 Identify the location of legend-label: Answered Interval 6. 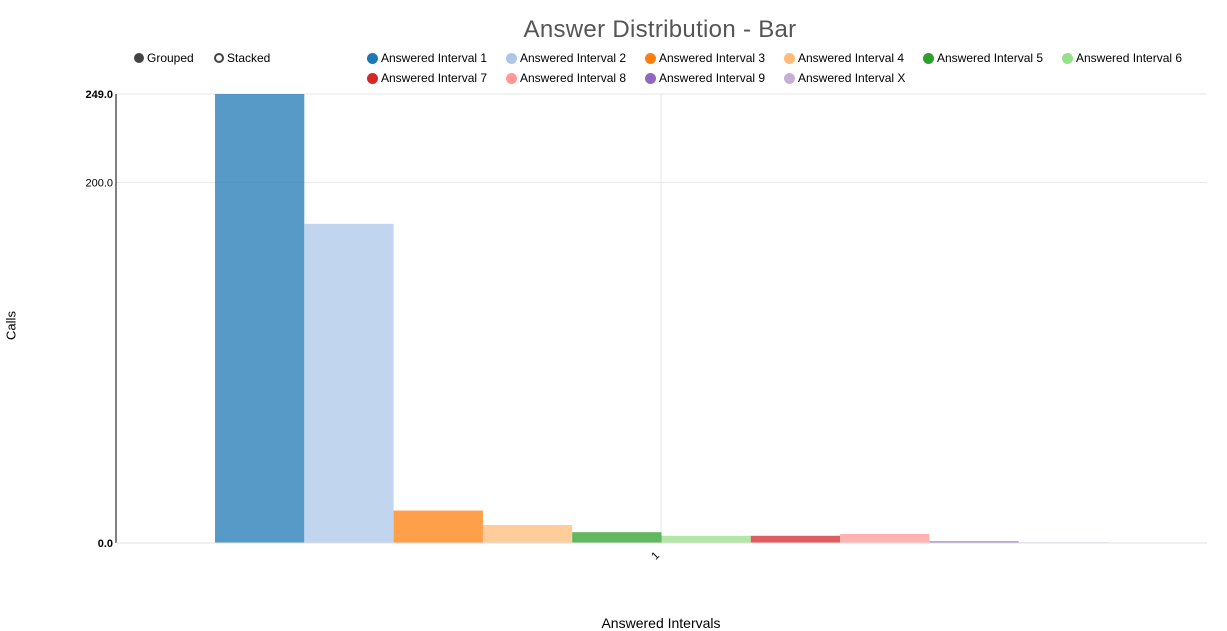
(1129, 58).